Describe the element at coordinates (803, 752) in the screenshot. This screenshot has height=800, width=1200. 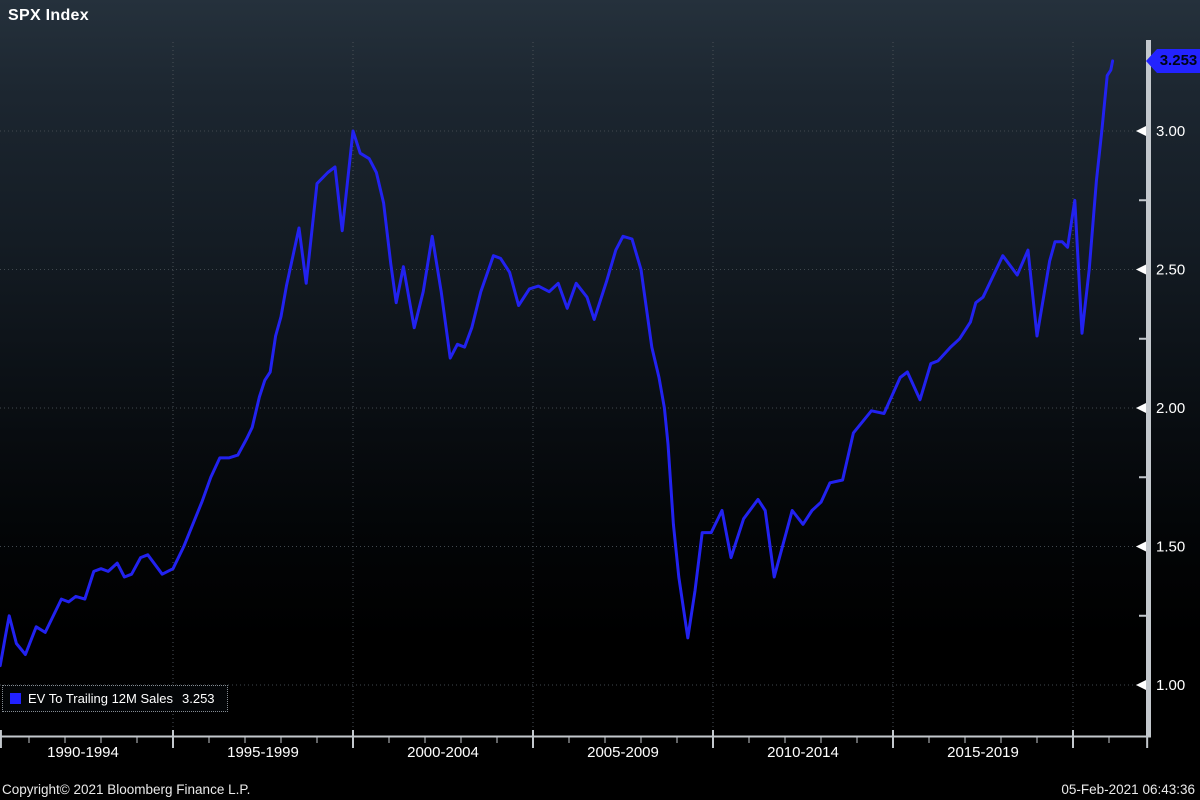
I see `x-axis-label: 2010-2014` at that location.